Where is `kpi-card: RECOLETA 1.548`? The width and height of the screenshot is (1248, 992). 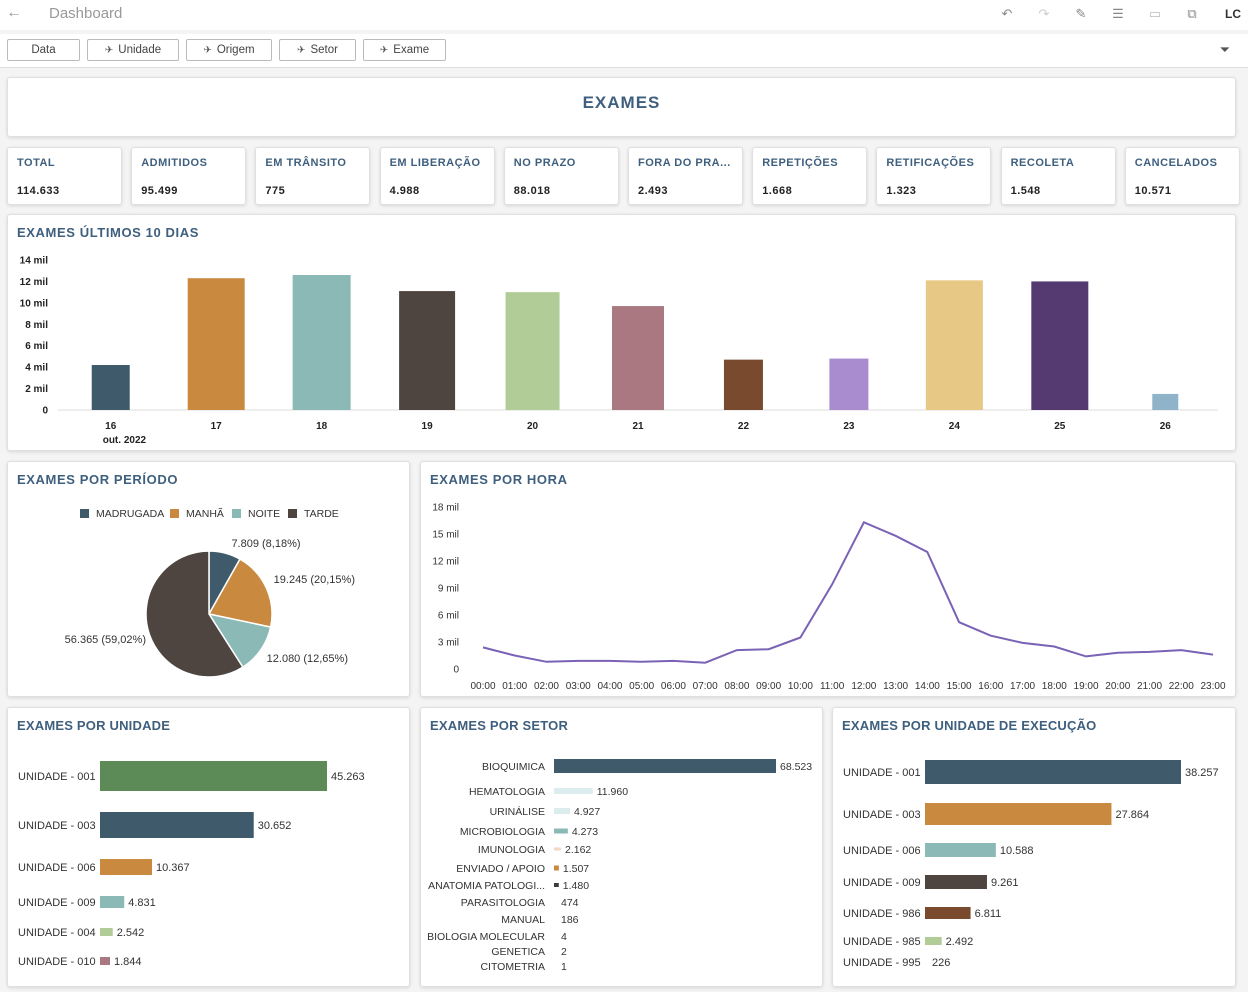
kpi-card: RECOLETA 1.548 is located at coordinates (1058, 176).